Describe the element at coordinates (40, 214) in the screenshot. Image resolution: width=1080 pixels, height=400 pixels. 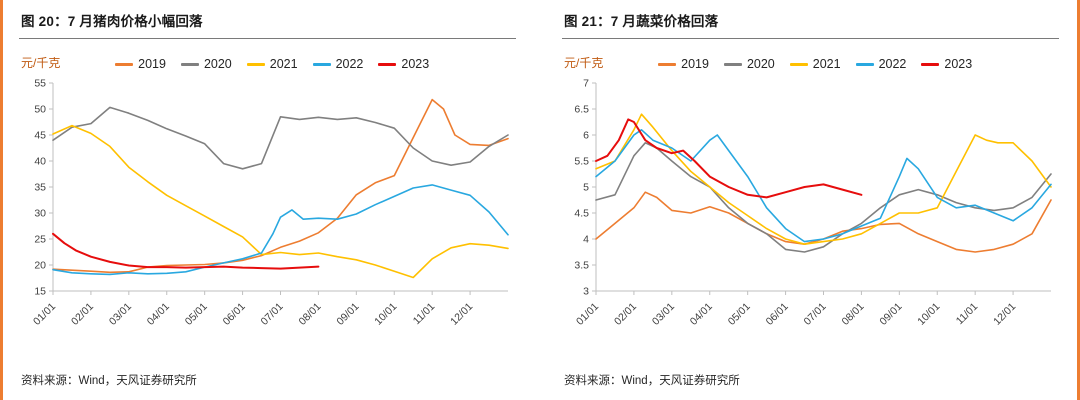
I see `y-tick-label: 30` at that location.